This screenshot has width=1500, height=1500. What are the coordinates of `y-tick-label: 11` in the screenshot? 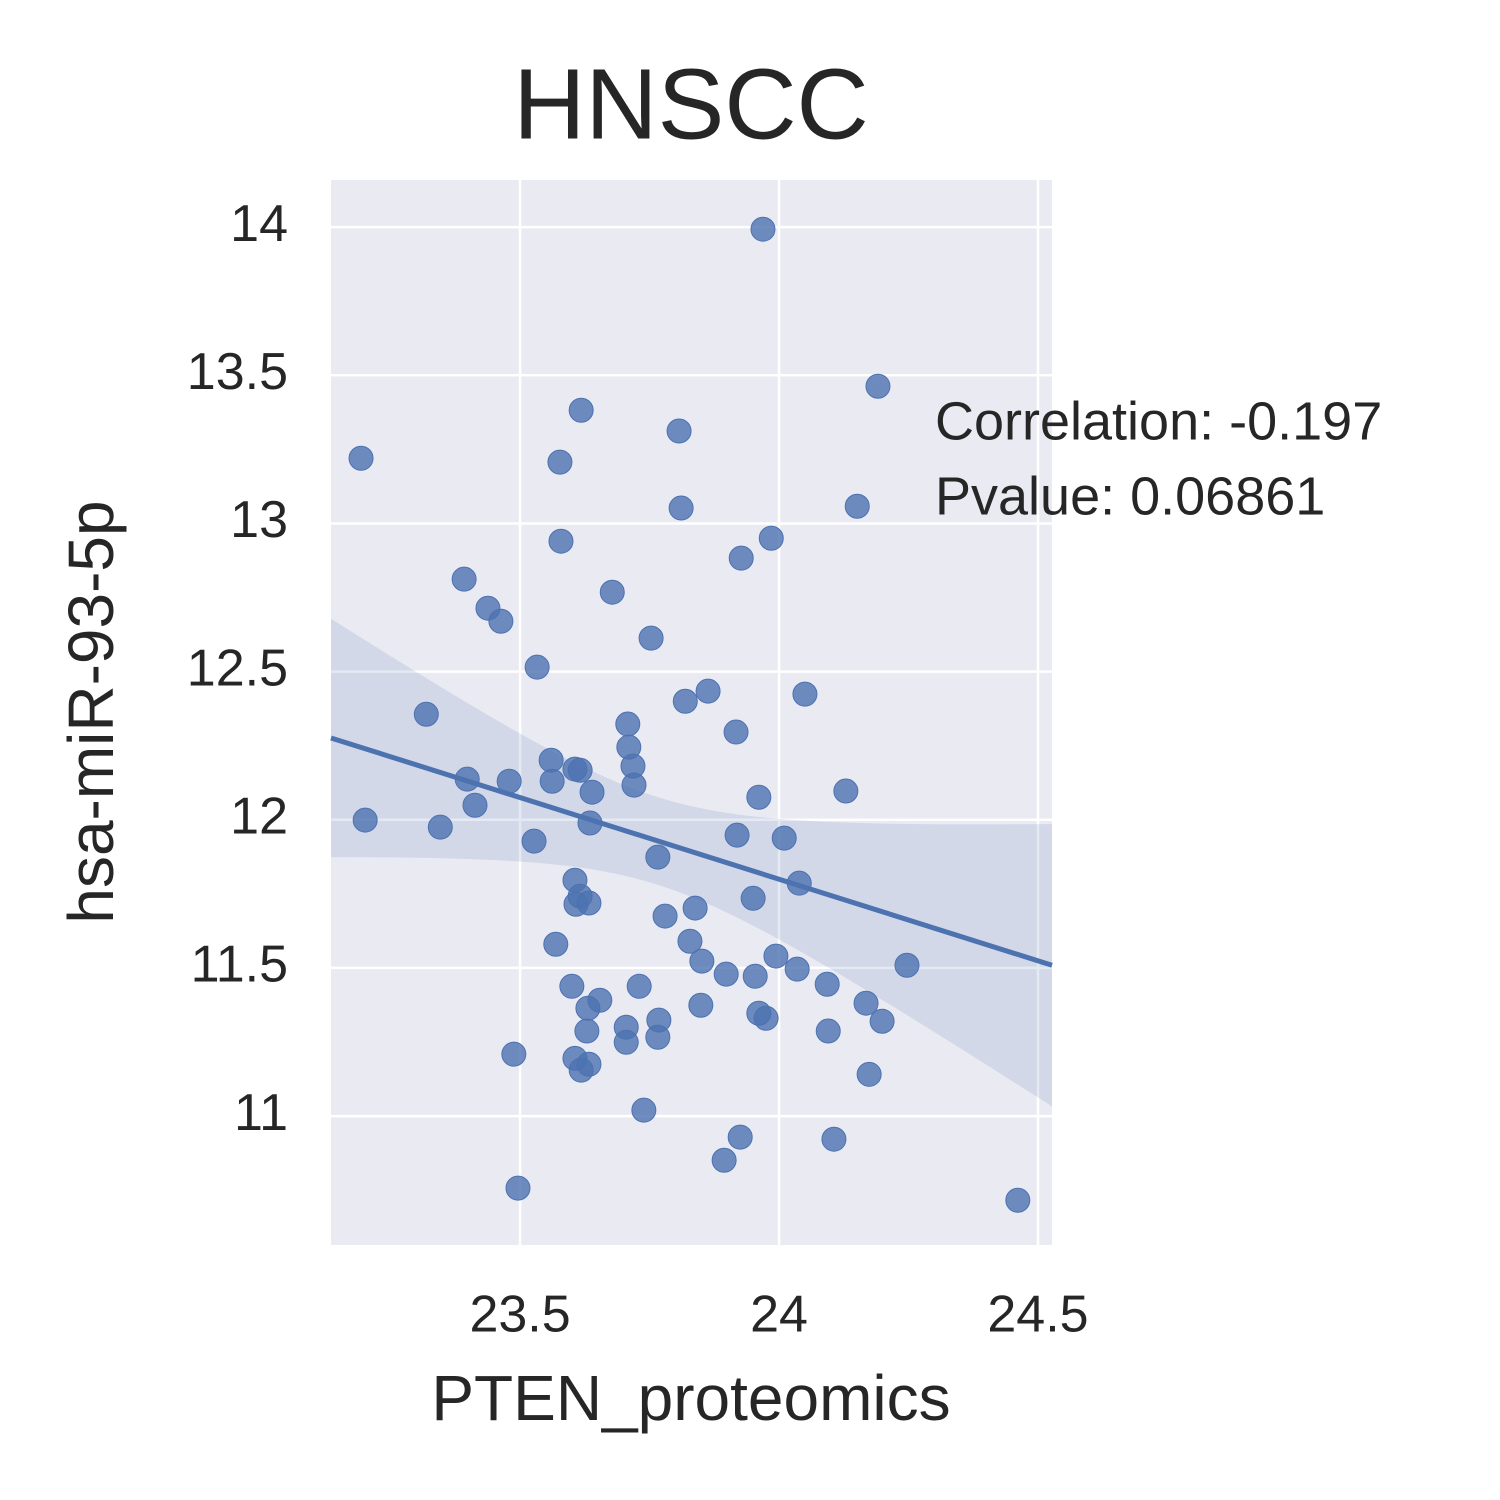 It's located at (261, 1113).